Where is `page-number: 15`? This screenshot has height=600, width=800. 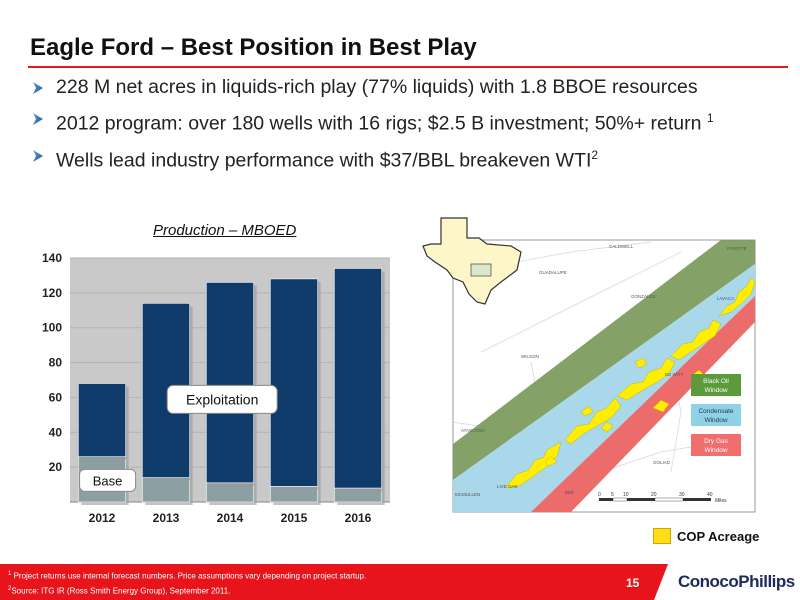 page-number: 15 is located at coordinates (633, 583).